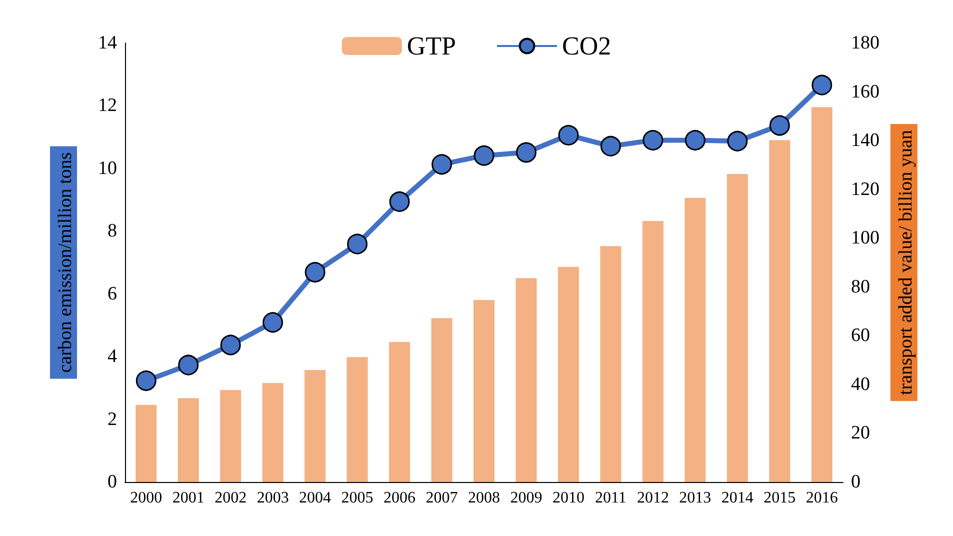 The width and height of the screenshot is (953, 536). I want to click on x-tick-label: 2013, so click(695, 498).